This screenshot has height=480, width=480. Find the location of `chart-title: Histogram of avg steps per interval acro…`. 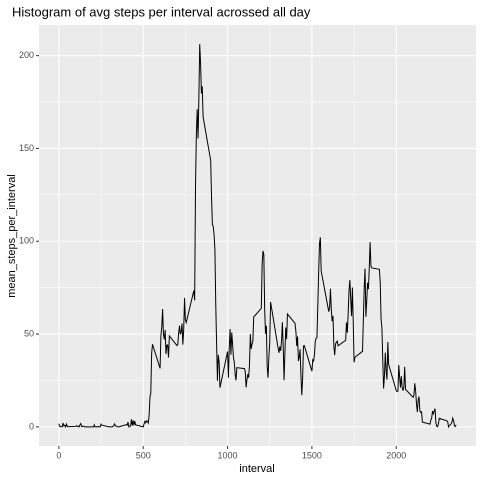

chart-title: Histogram of avg steps per interval acro… is located at coordinates (161, 11).